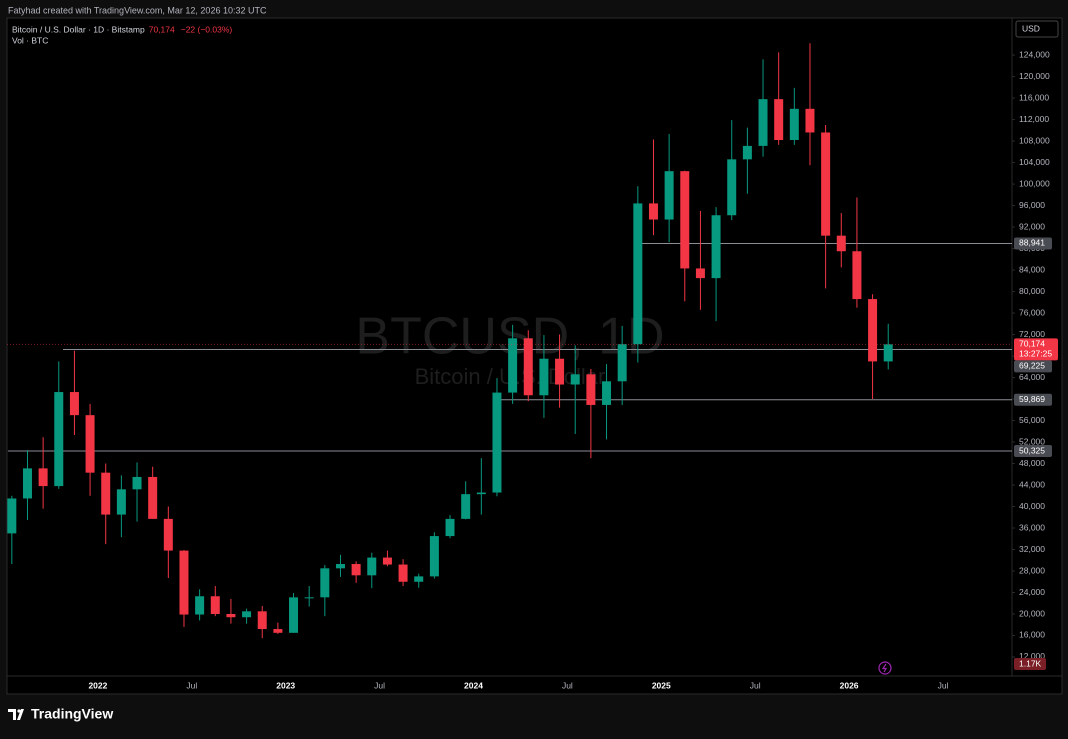  Describe the element at coordinates (30, 40) in the screenshot. I see `volume-title: Vol · BTC` at that location.